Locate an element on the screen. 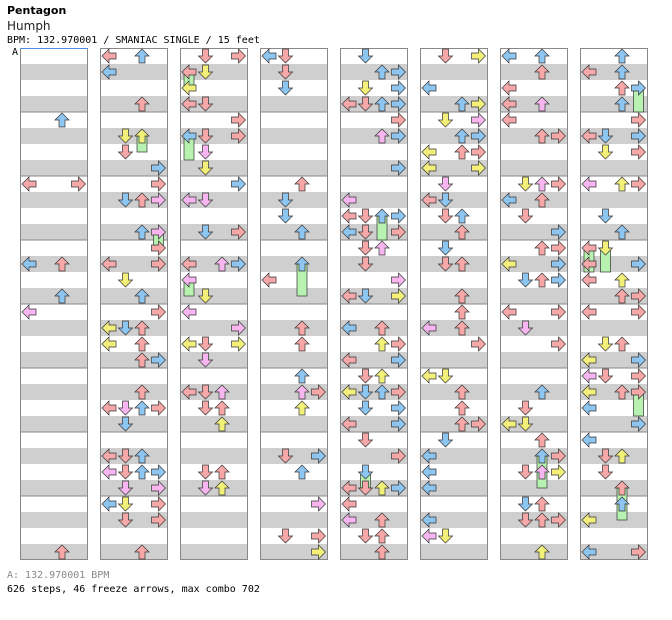 The width and height of the screenshot is (672, 620). song-title: Humph is located at coordinates (29, 26).